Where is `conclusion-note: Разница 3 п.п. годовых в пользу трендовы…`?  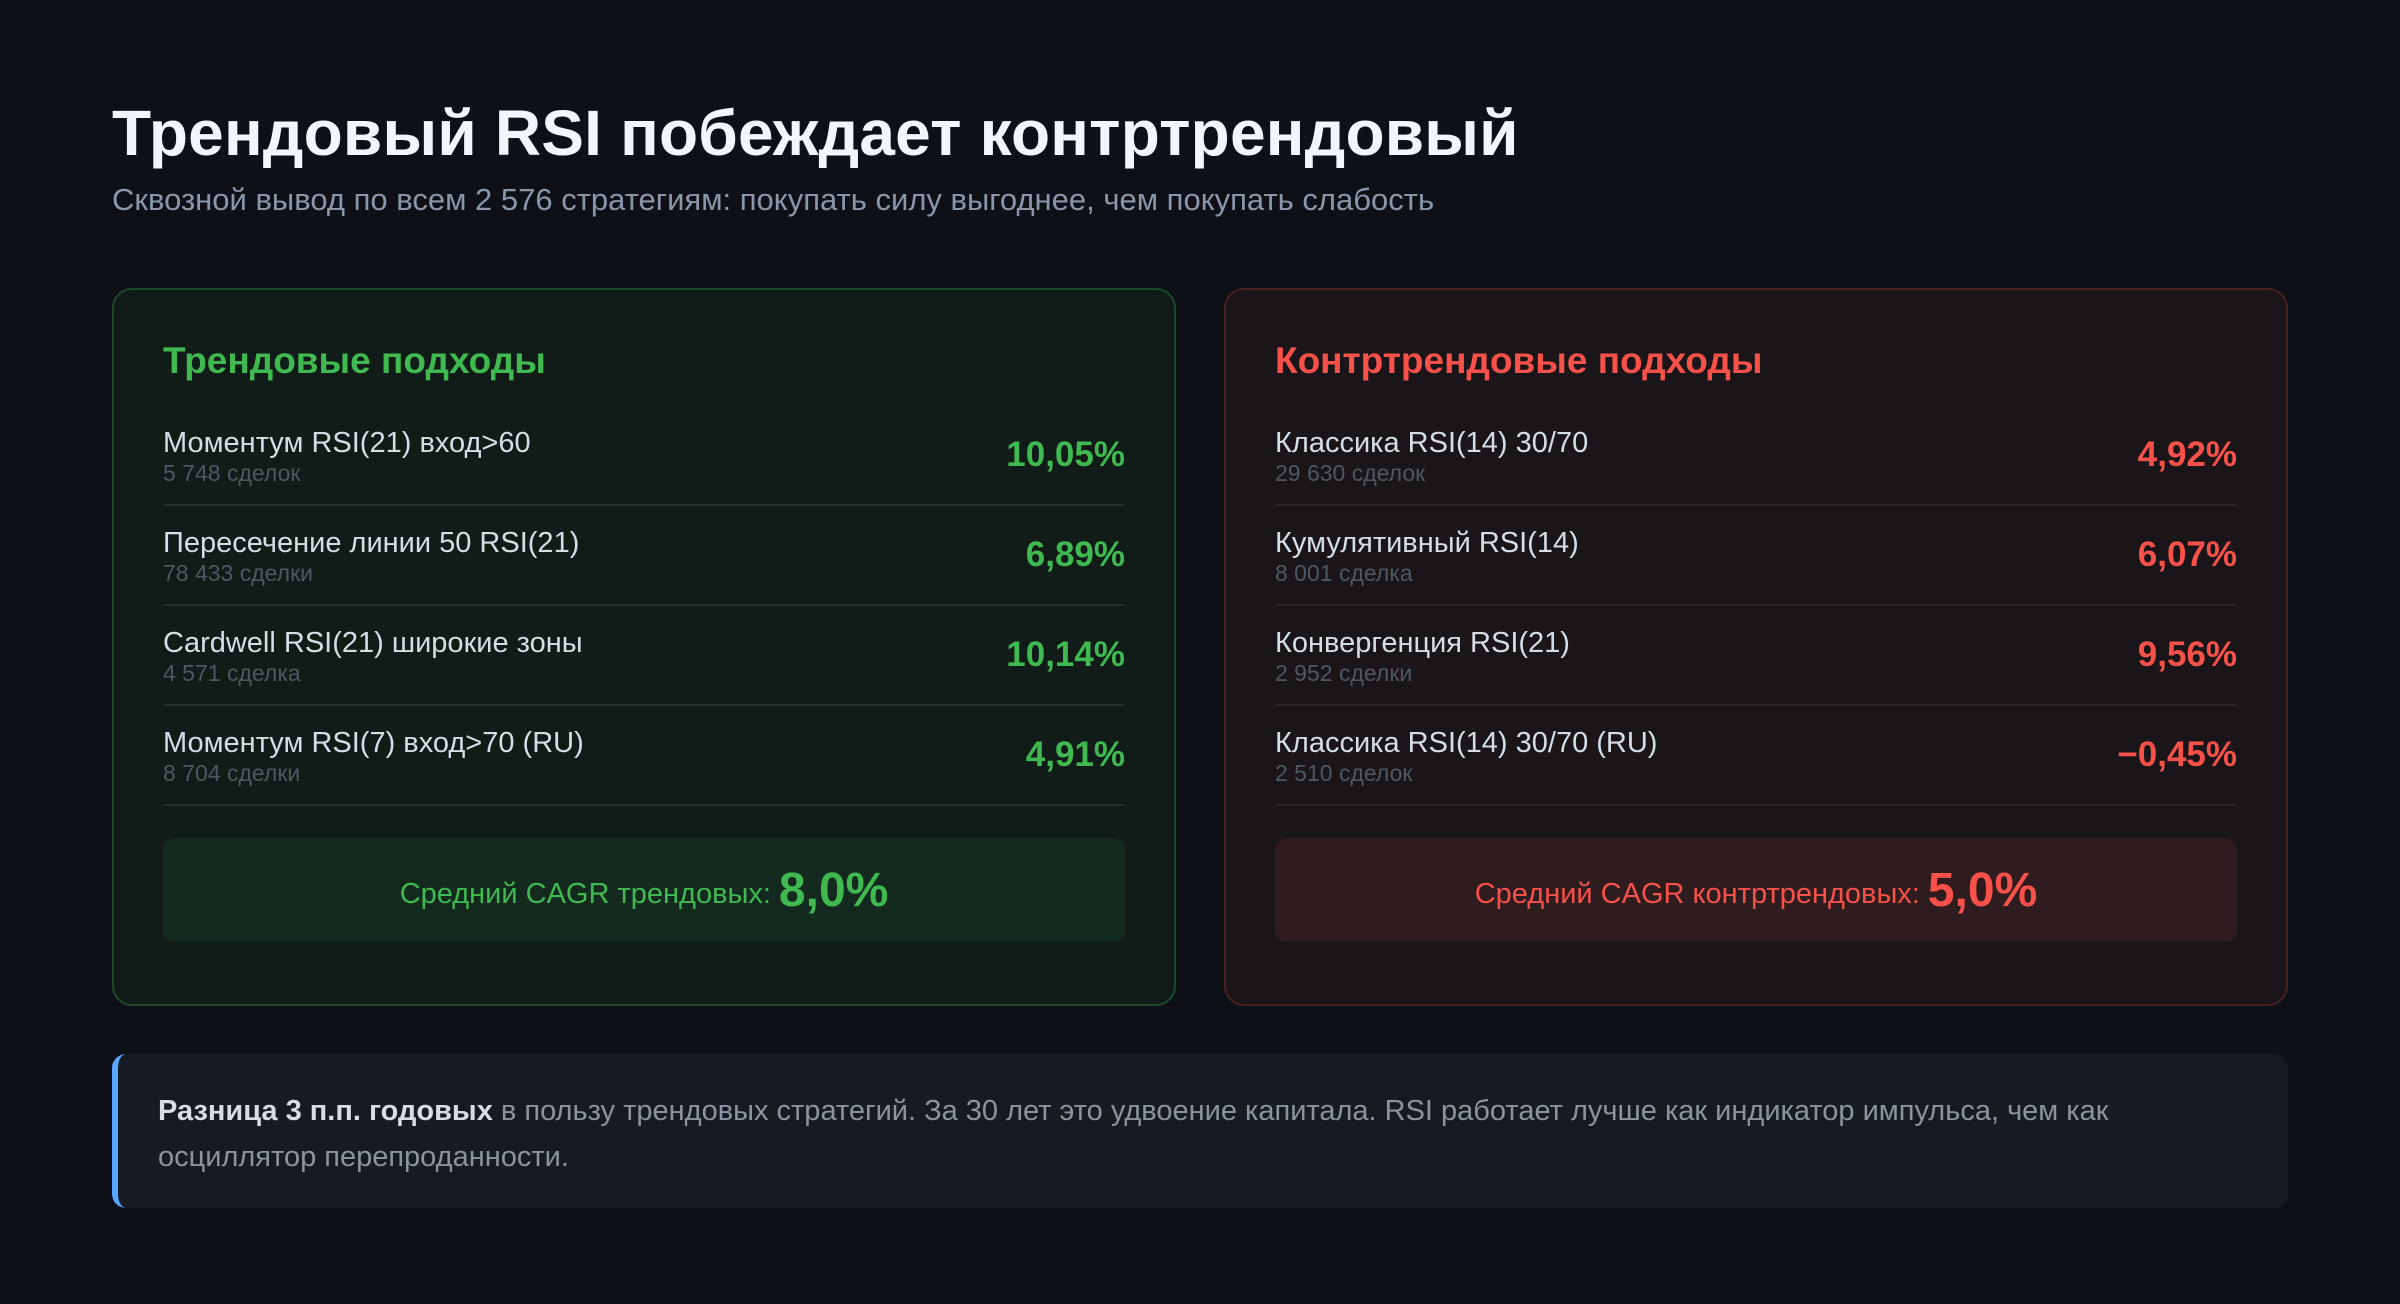
conclusion-note: Разница 3 п.п. годовых в пользу трендовы… is located at coordinates (1200, 1131).